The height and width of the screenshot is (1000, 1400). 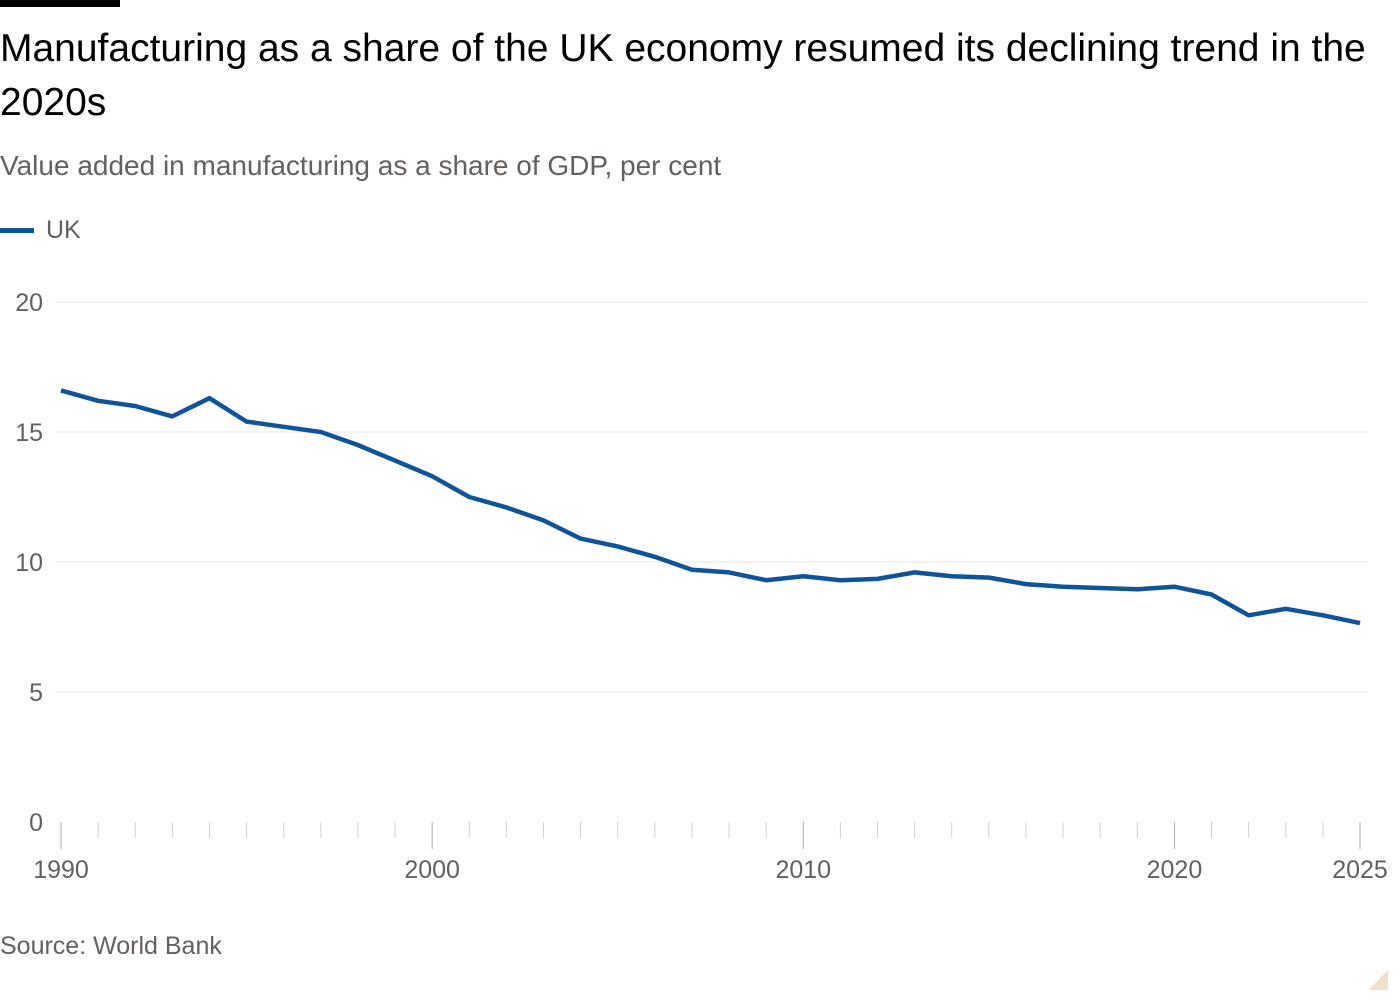 What do you see at coordinates (840, 580) in the screenshot?
I see `data-point-2011` at bounding box center [840, 580].